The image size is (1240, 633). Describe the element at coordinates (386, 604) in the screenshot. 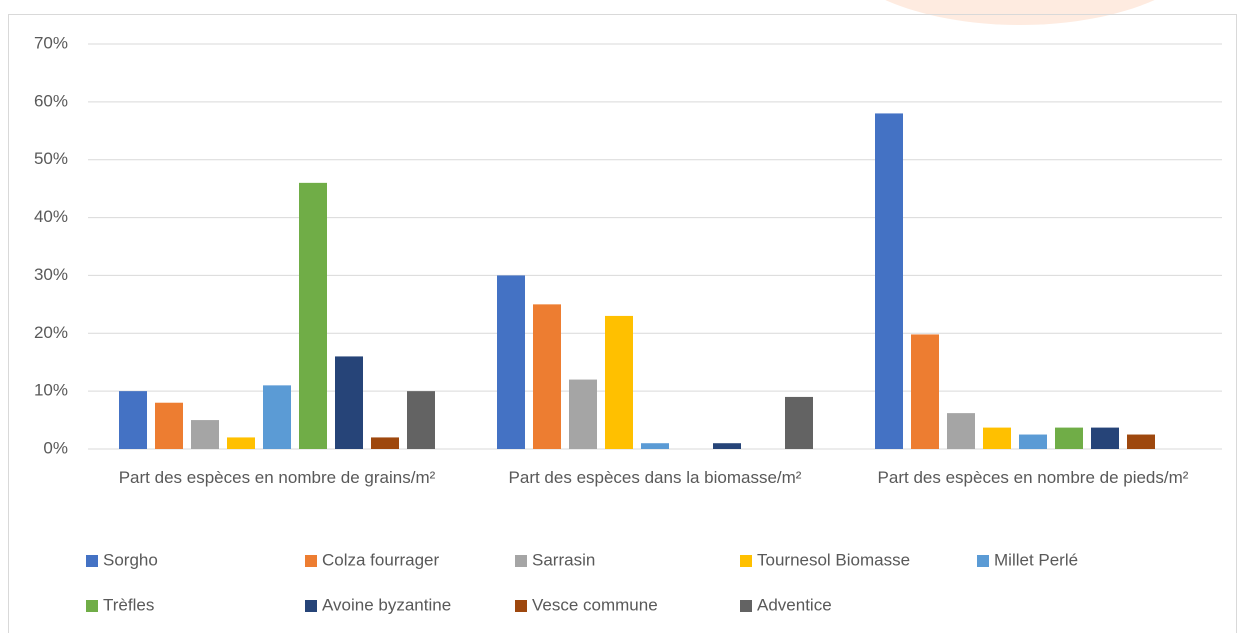

I see `legend-label: Avoine byzantine` at that location.